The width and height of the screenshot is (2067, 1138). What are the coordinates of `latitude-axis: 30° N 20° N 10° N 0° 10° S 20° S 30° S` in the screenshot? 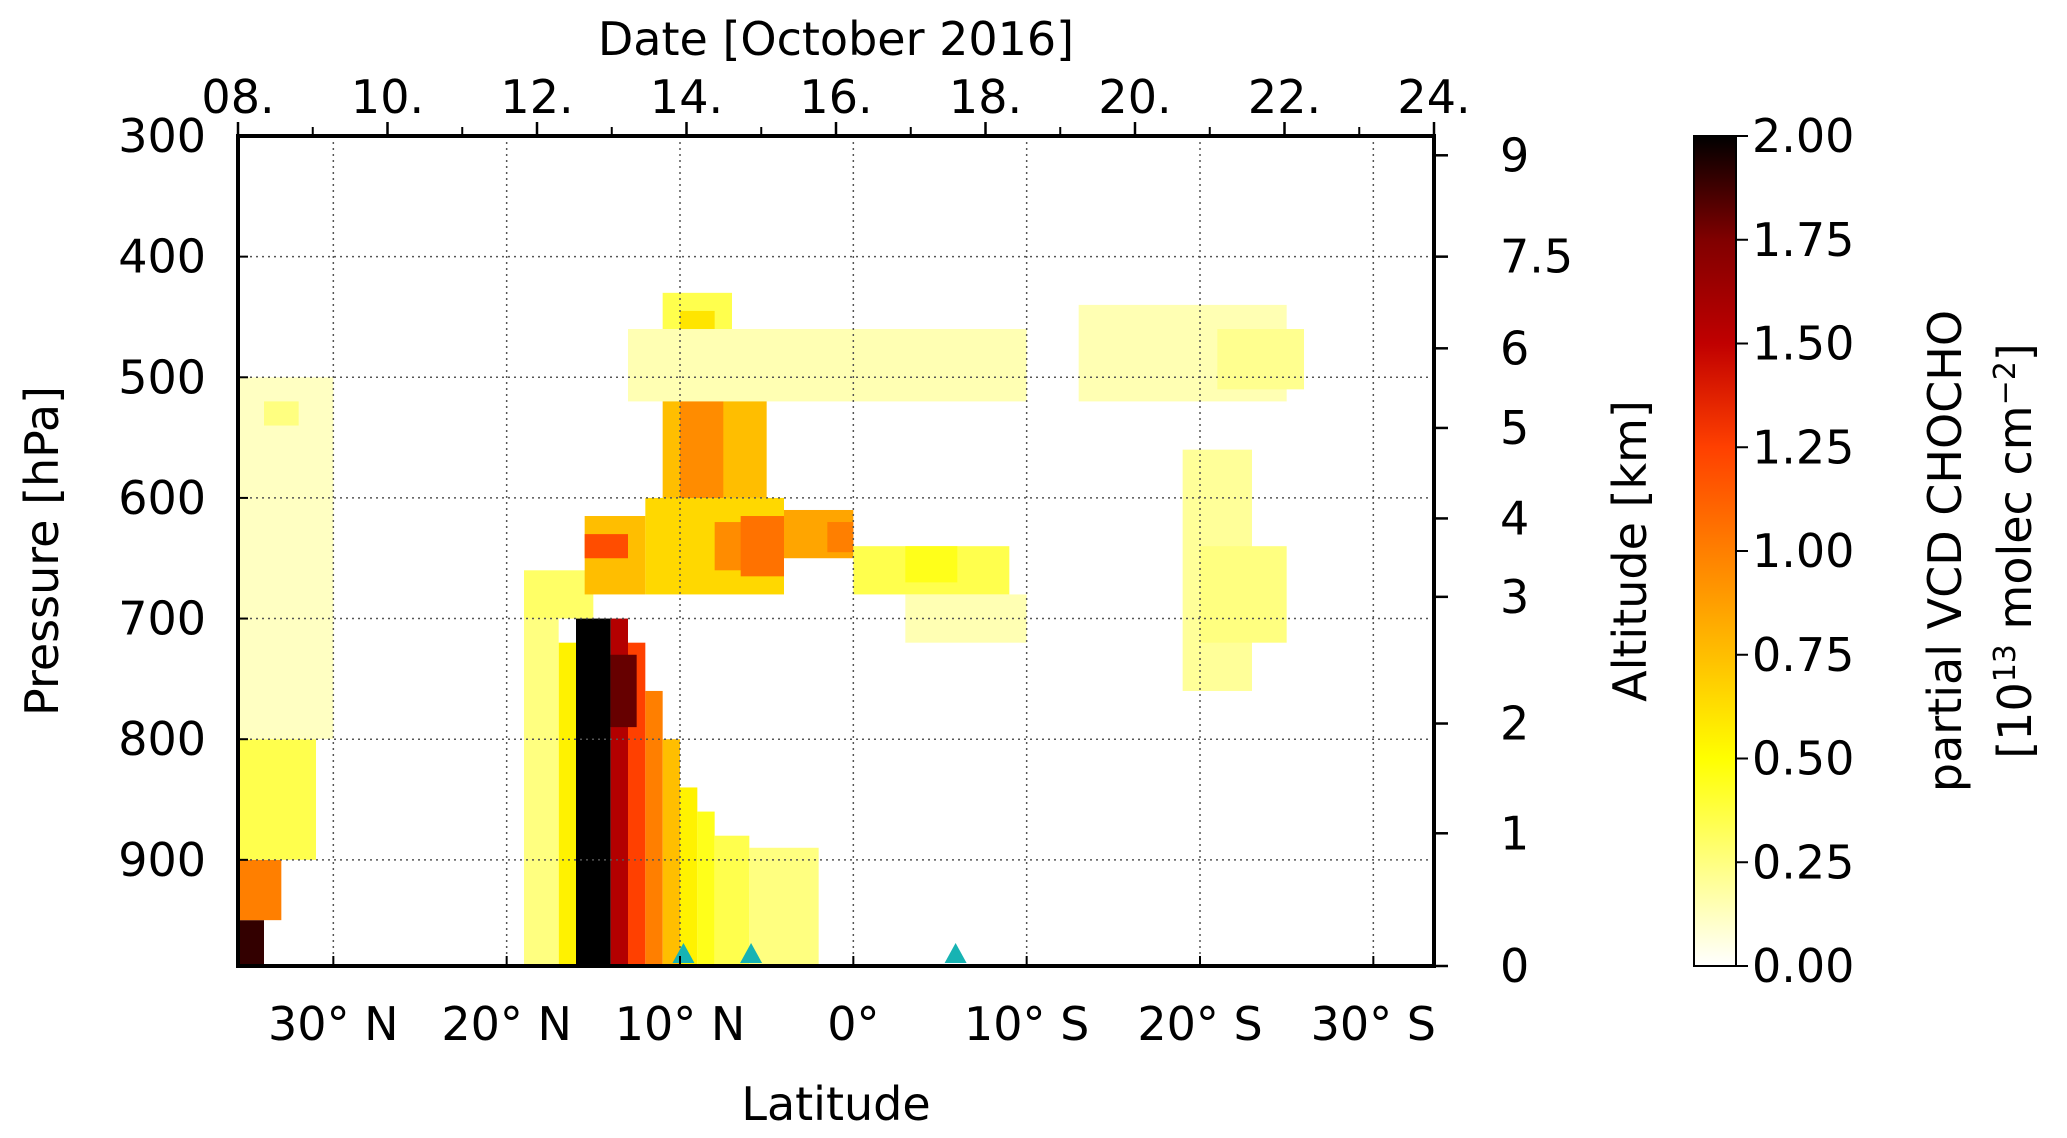 It's located at (852, 1003).